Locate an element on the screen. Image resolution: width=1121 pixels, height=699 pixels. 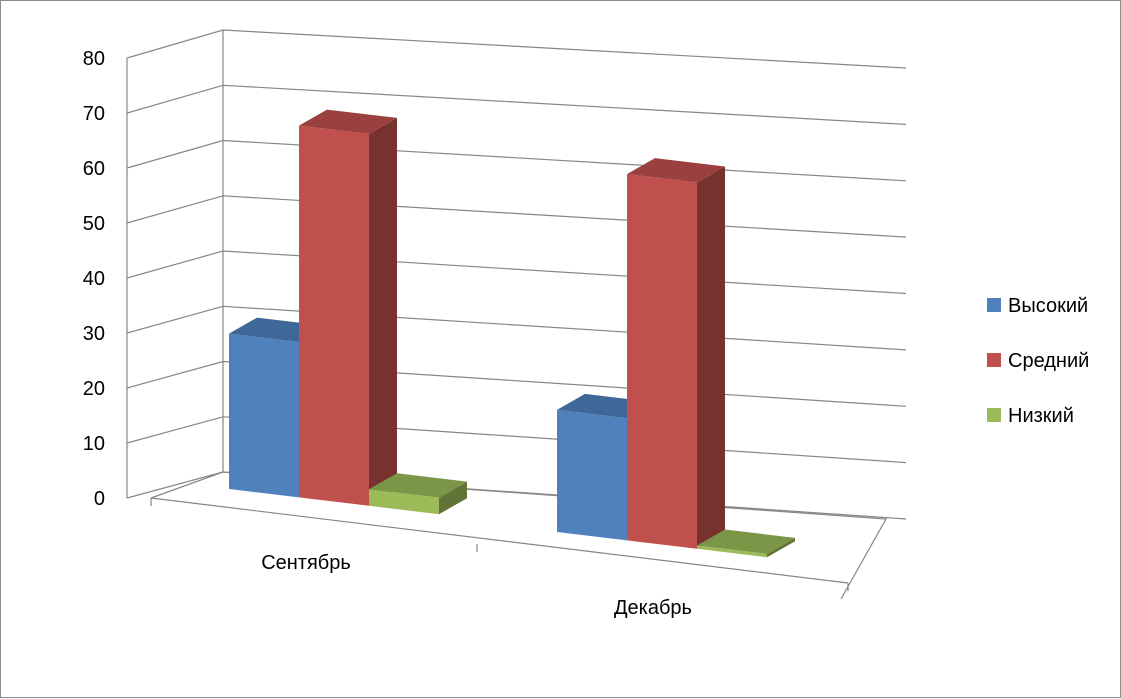
legend-label: Низкий is located at coordinates (1041, 416).